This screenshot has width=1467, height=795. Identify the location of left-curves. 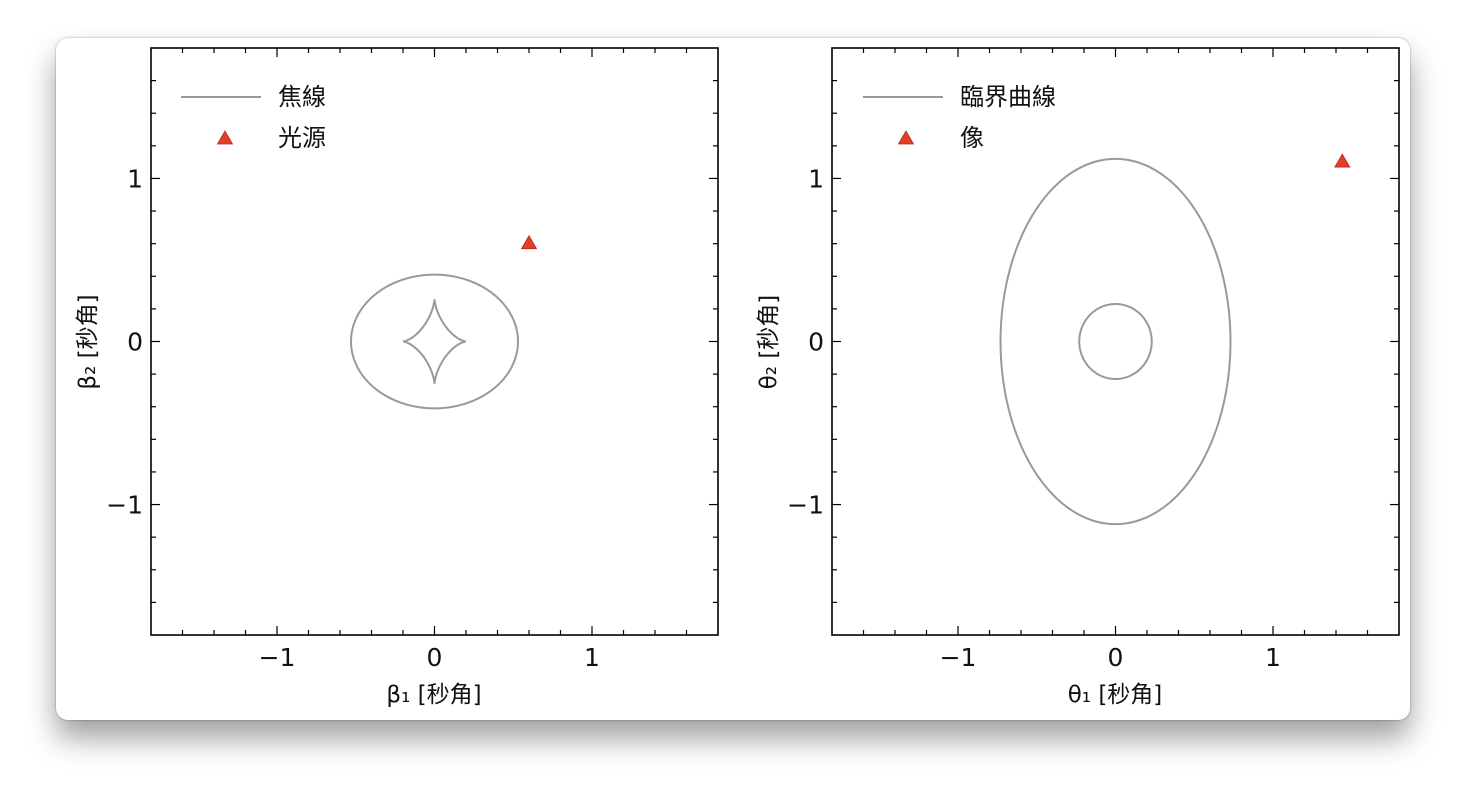
(434, 341).